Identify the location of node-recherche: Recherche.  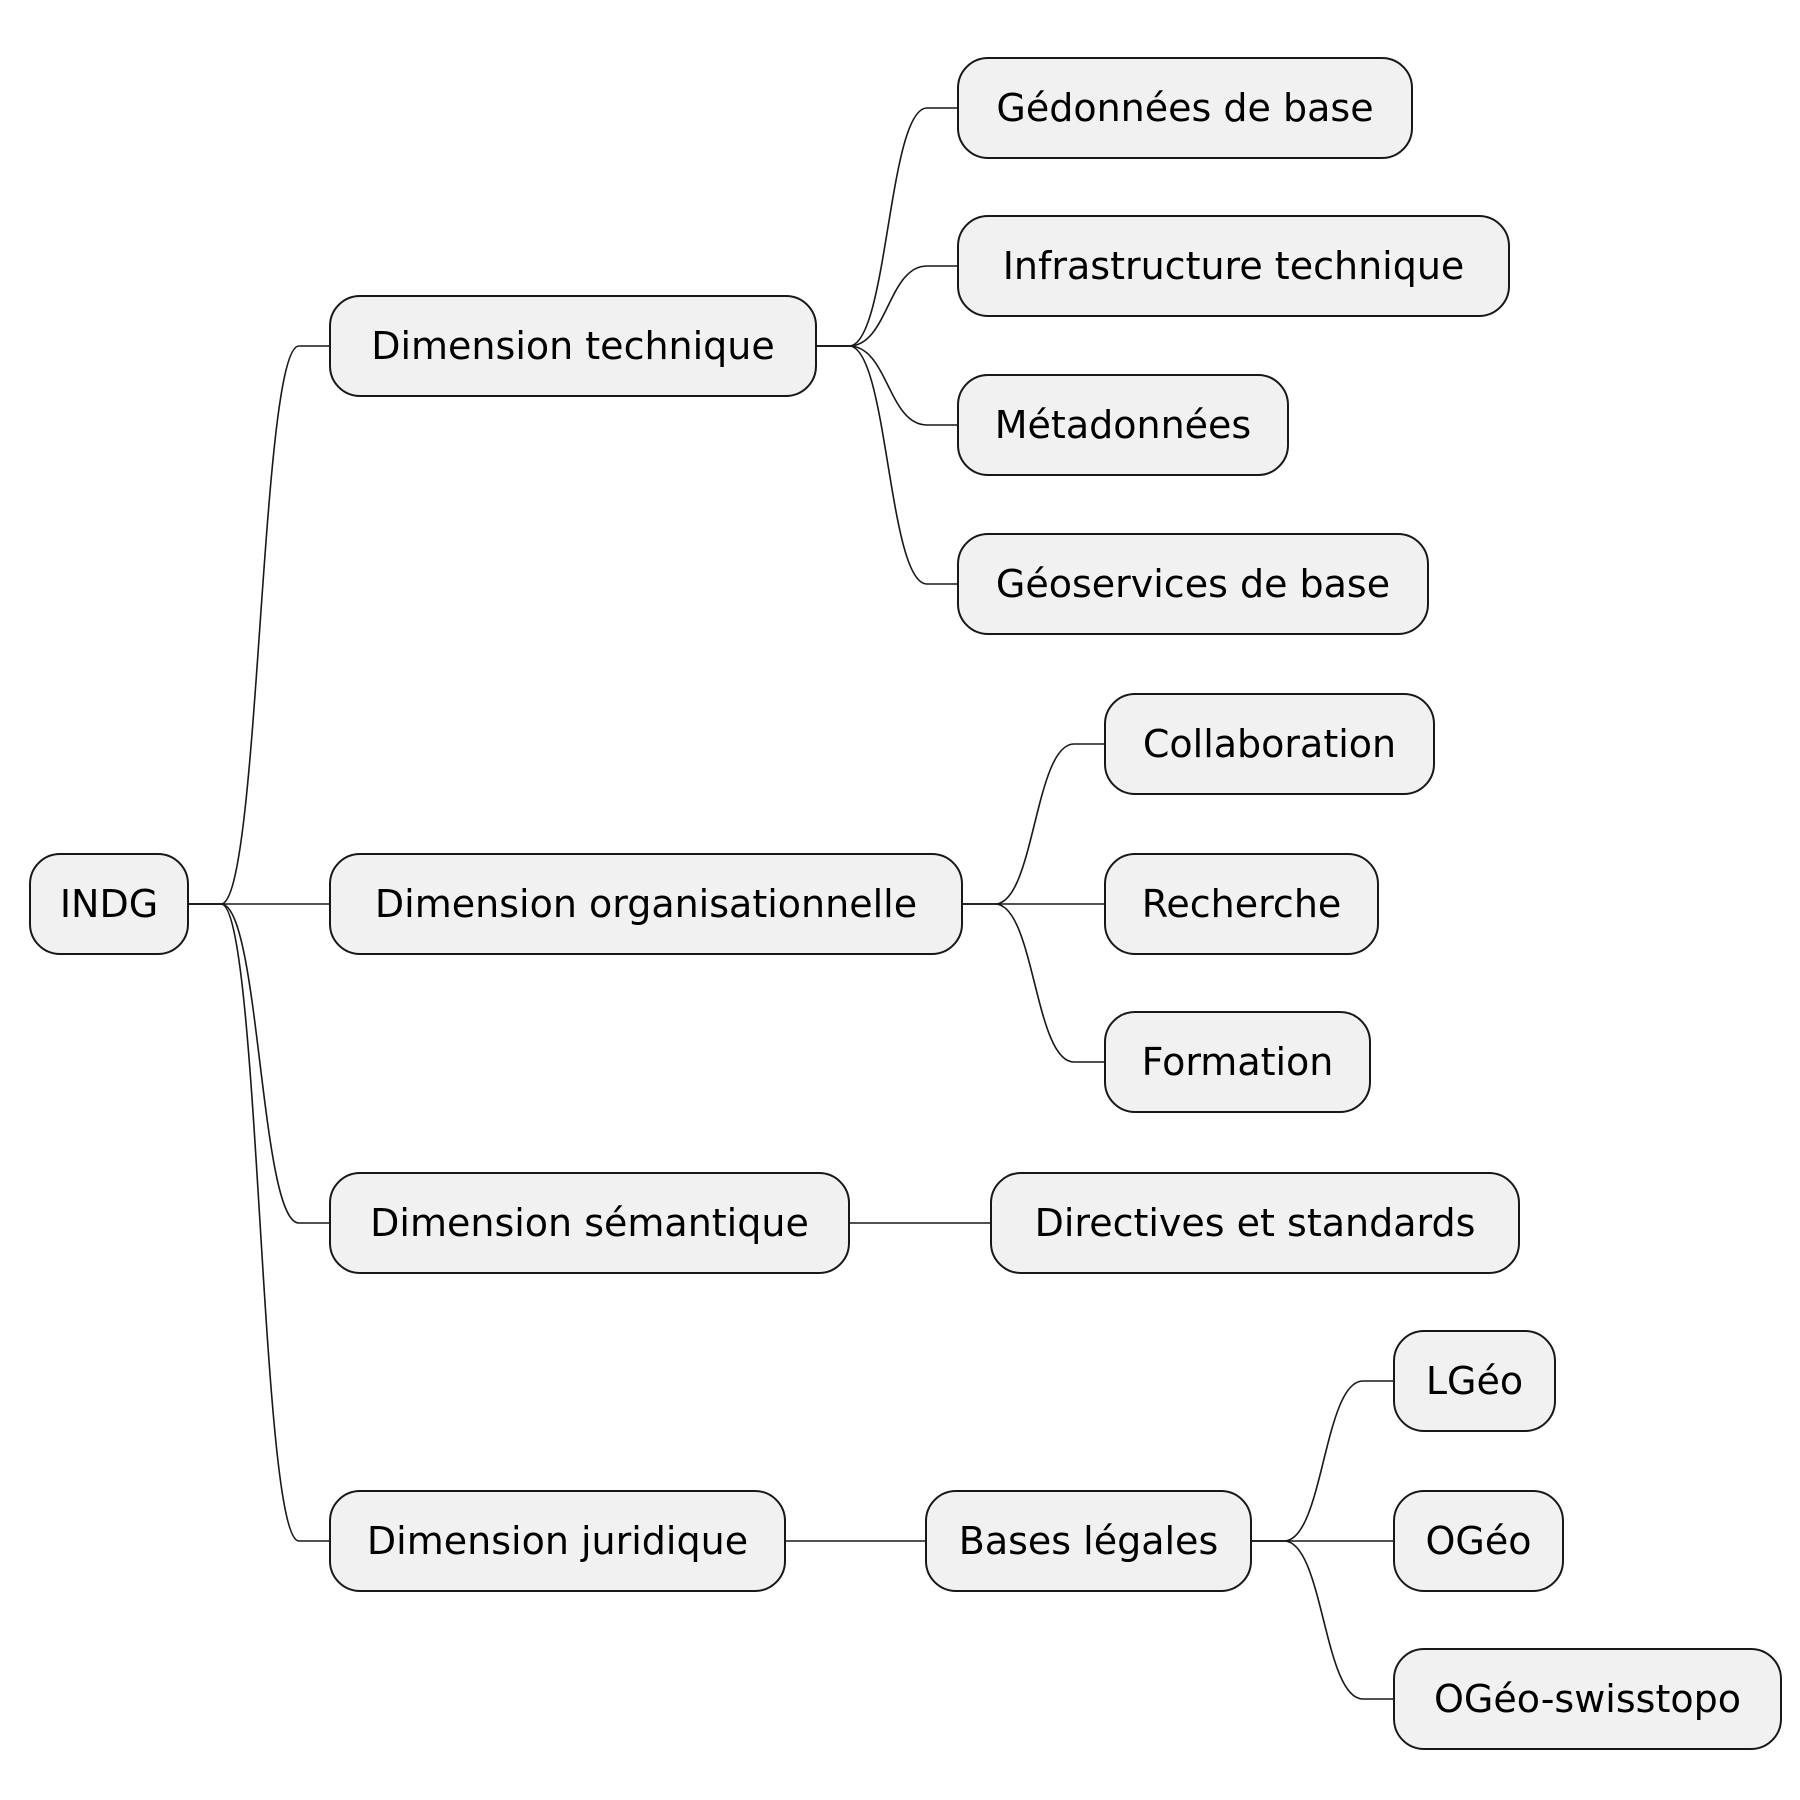
(1241, 904).